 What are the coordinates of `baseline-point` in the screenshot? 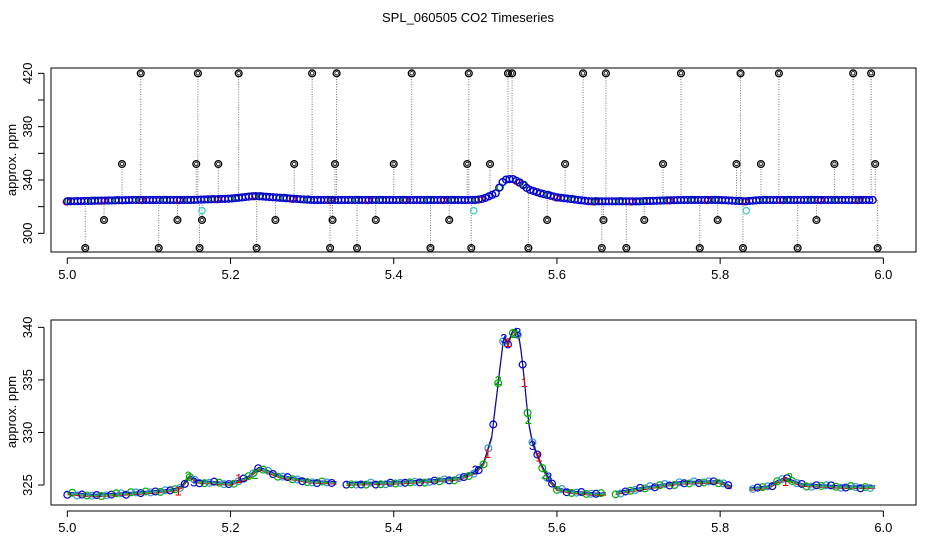 It's located at (872, 200).